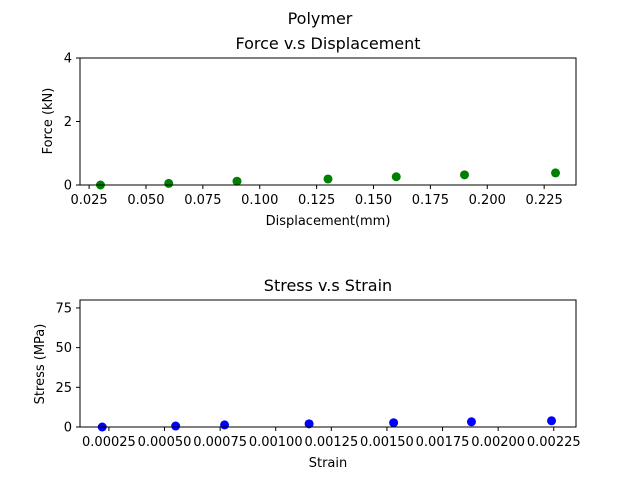  What do you see at coordinates (328, 285) in the screenshot?
I see `chart-title: Stress v.s Strain` at bounding box center [328, 285].